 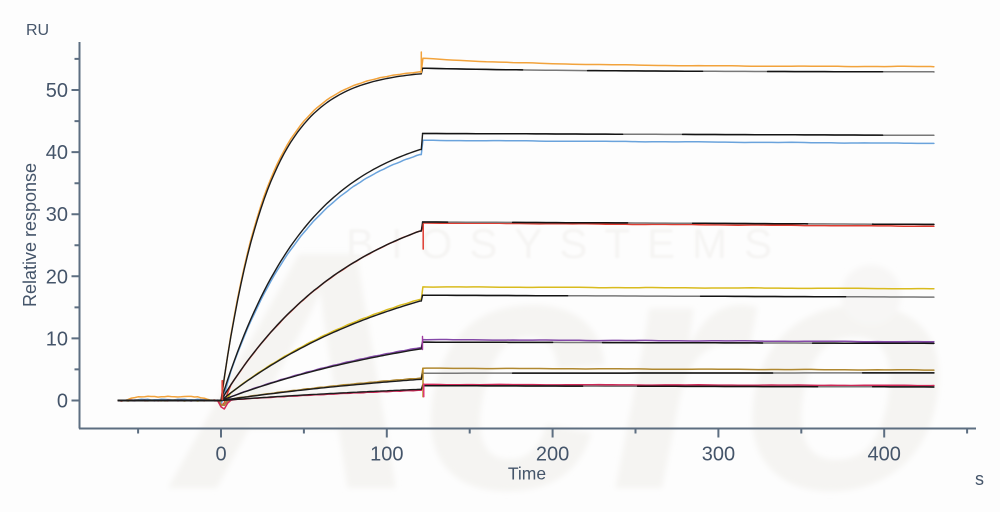 I want to click on svg-text: RU, so click(x=37, y=30).